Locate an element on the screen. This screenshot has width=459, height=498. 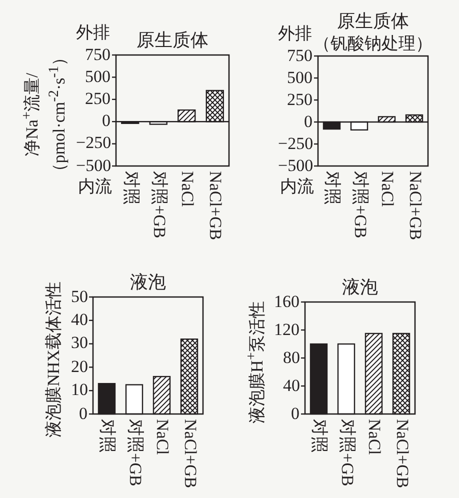
y-tick-label: 120 is located at coordinates (287, 330).